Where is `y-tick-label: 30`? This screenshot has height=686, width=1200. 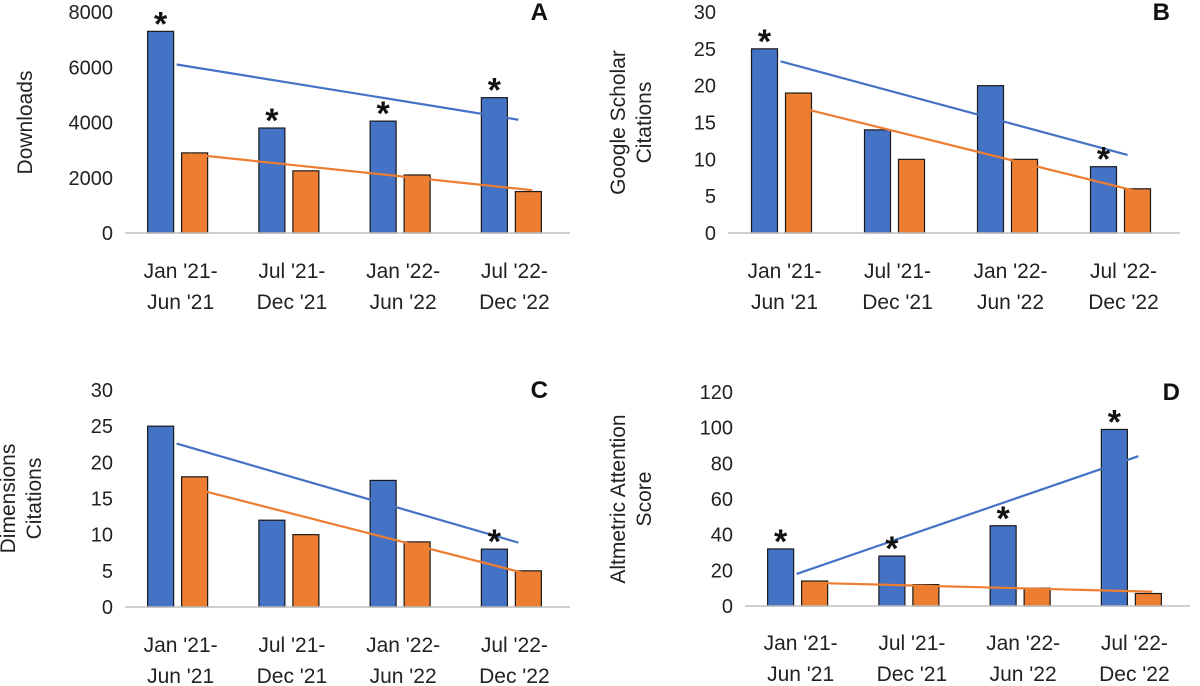
y-tick-label: 30 is located at coordinates (705, 13).